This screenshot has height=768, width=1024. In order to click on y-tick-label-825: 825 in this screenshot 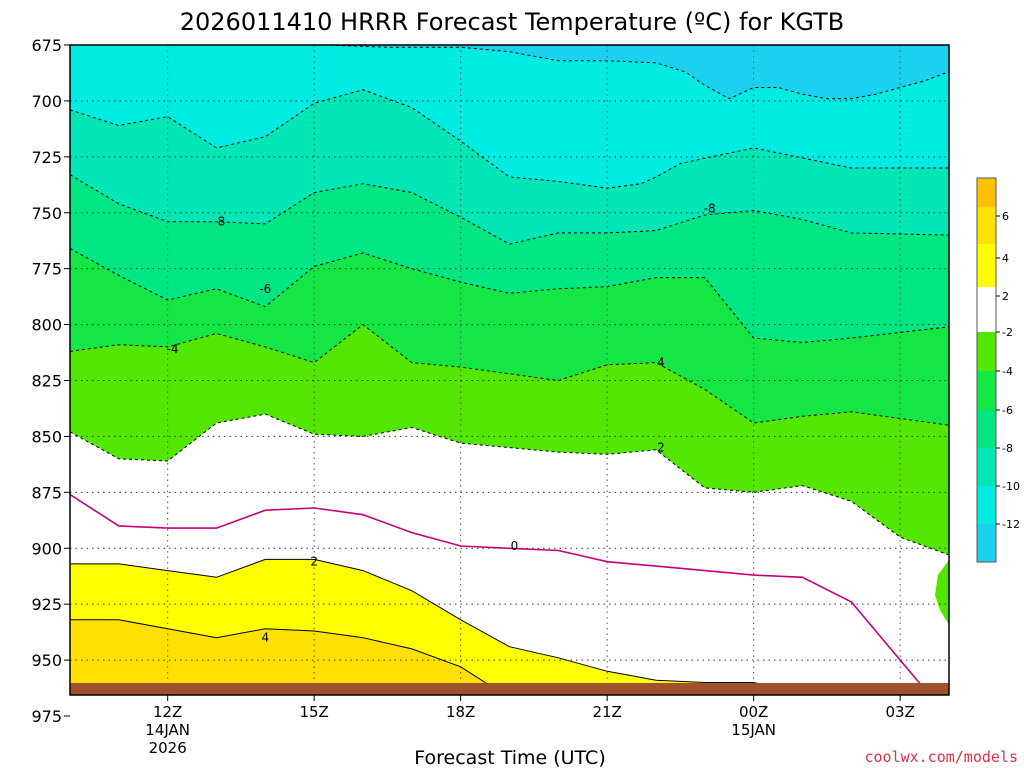, I will do `click(46, 381)`.